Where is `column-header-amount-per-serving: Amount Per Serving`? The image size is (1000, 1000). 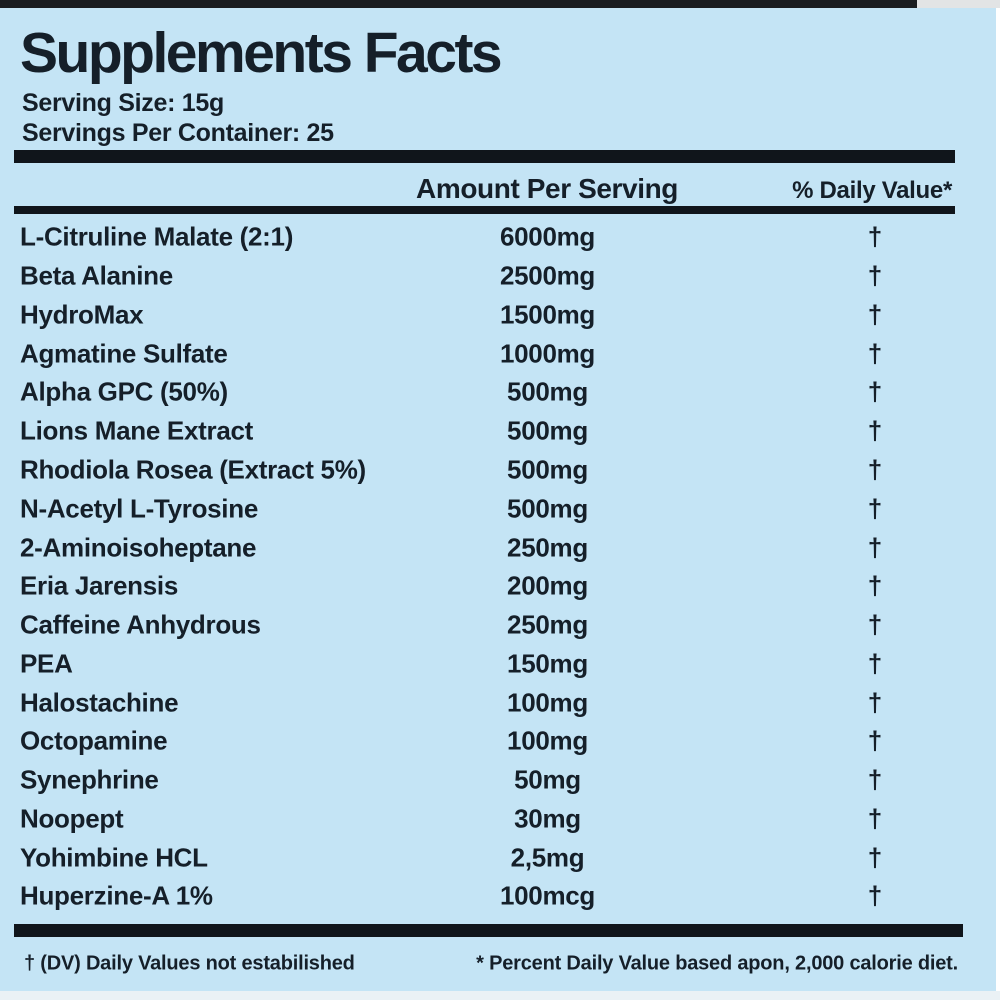
column-header-amount-per-serving: Amount Per Serving is located at coordinates (547, 188).